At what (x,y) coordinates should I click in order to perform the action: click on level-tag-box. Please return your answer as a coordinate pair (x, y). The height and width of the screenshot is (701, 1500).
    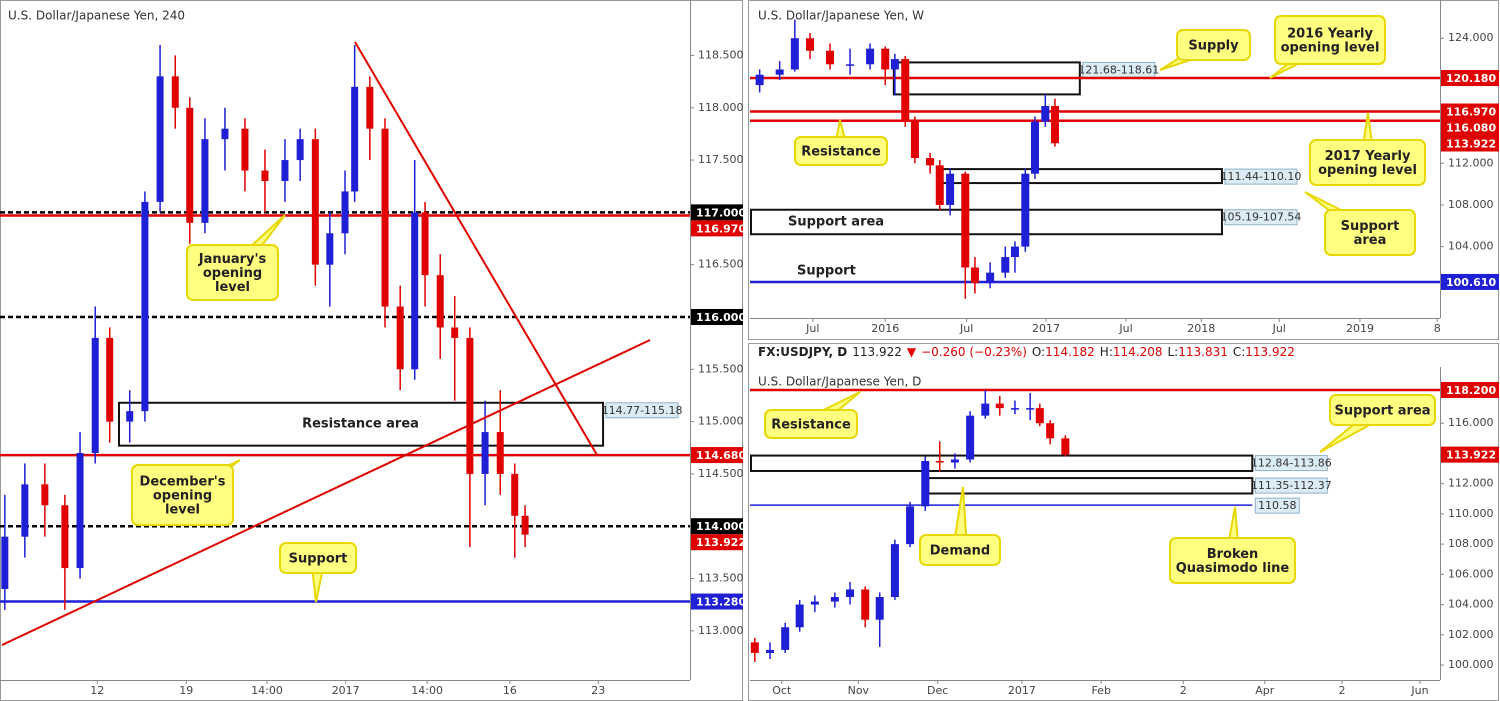
    Looking at the image, I should click on (1277, 505).